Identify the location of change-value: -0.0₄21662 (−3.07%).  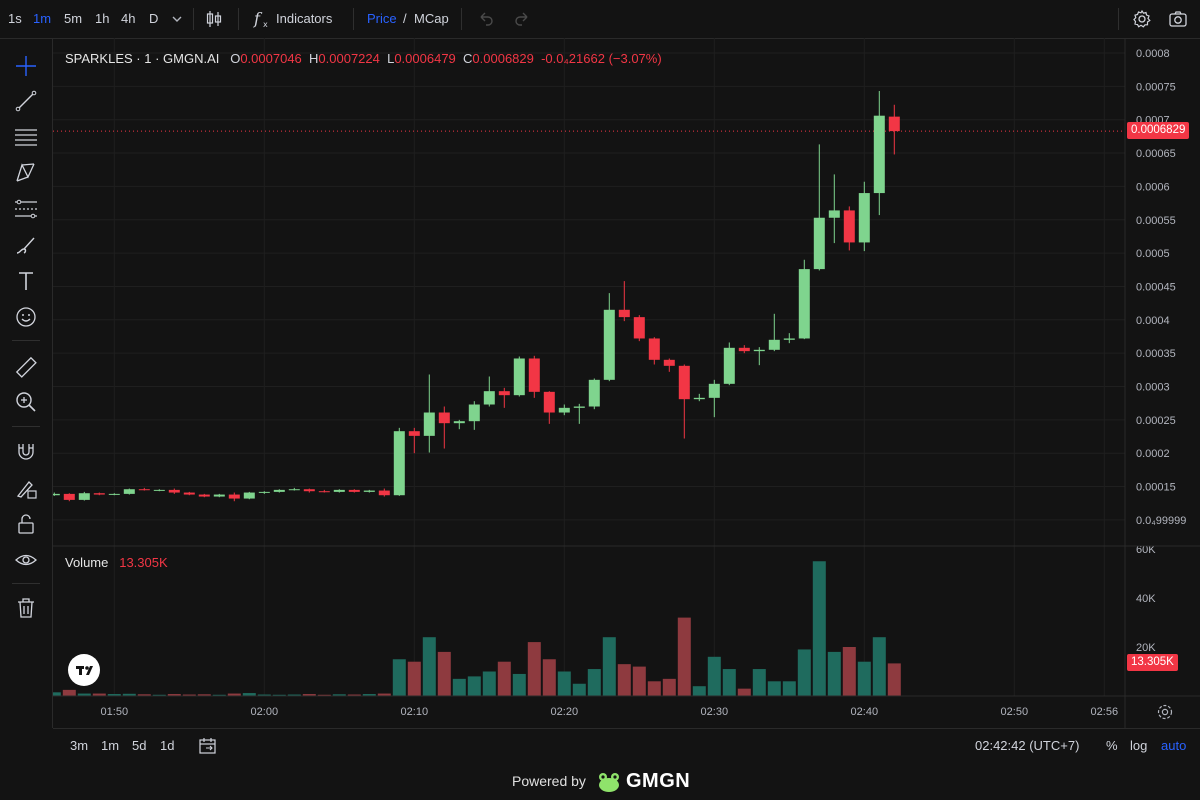
(601, 58).